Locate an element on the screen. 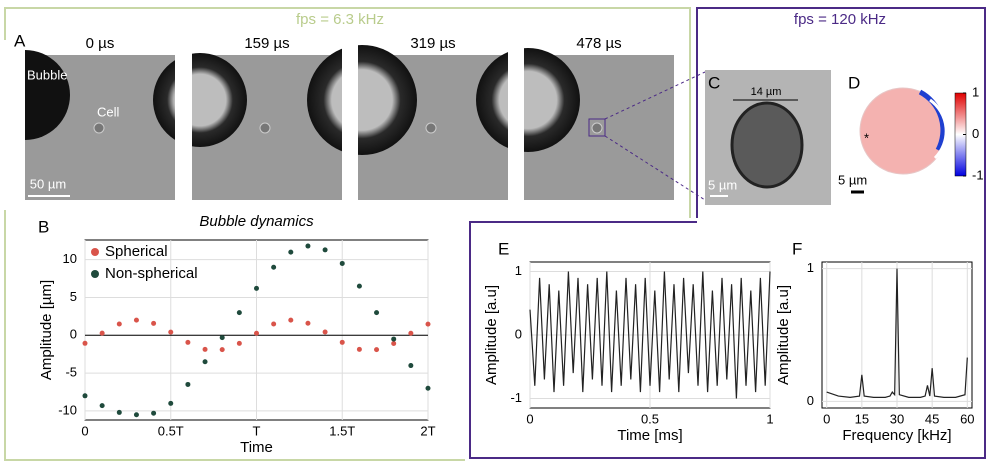  panel-d: * 5 µm is located at coordinates (902, 140).